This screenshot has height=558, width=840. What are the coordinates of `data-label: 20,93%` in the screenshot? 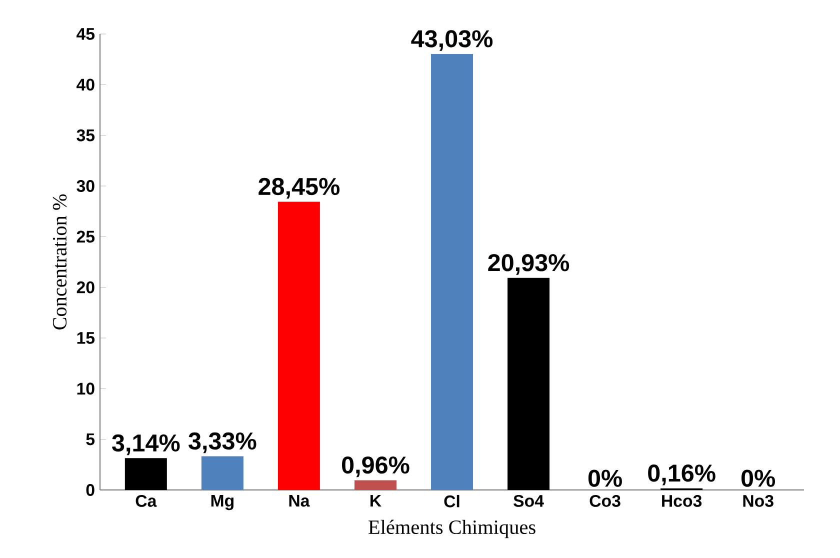 It's located at (529, 264).